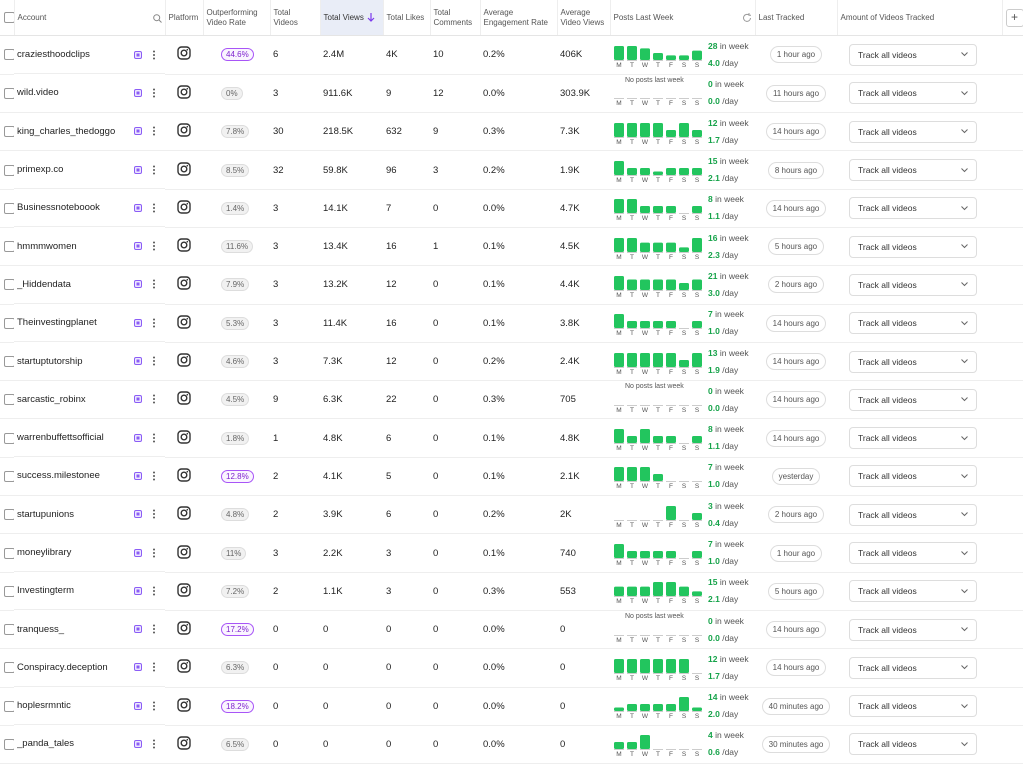 The width and height of the screenshot is (1023, 765). I want to click on account-name: startuptutorship, so click(50, 361).